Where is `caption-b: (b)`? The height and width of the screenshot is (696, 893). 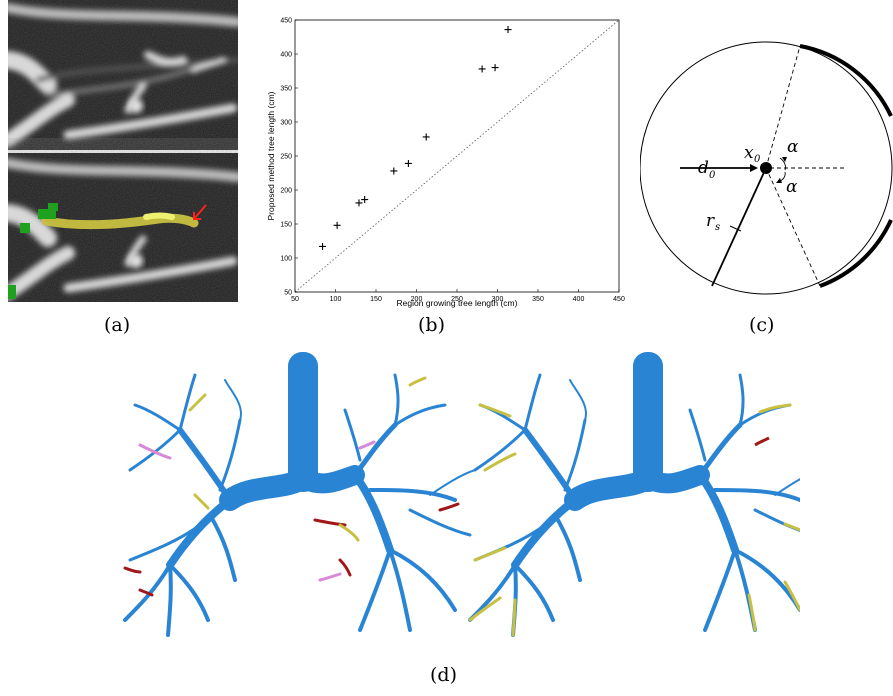 caption-b: (b) is located at coordinates (431, 325).